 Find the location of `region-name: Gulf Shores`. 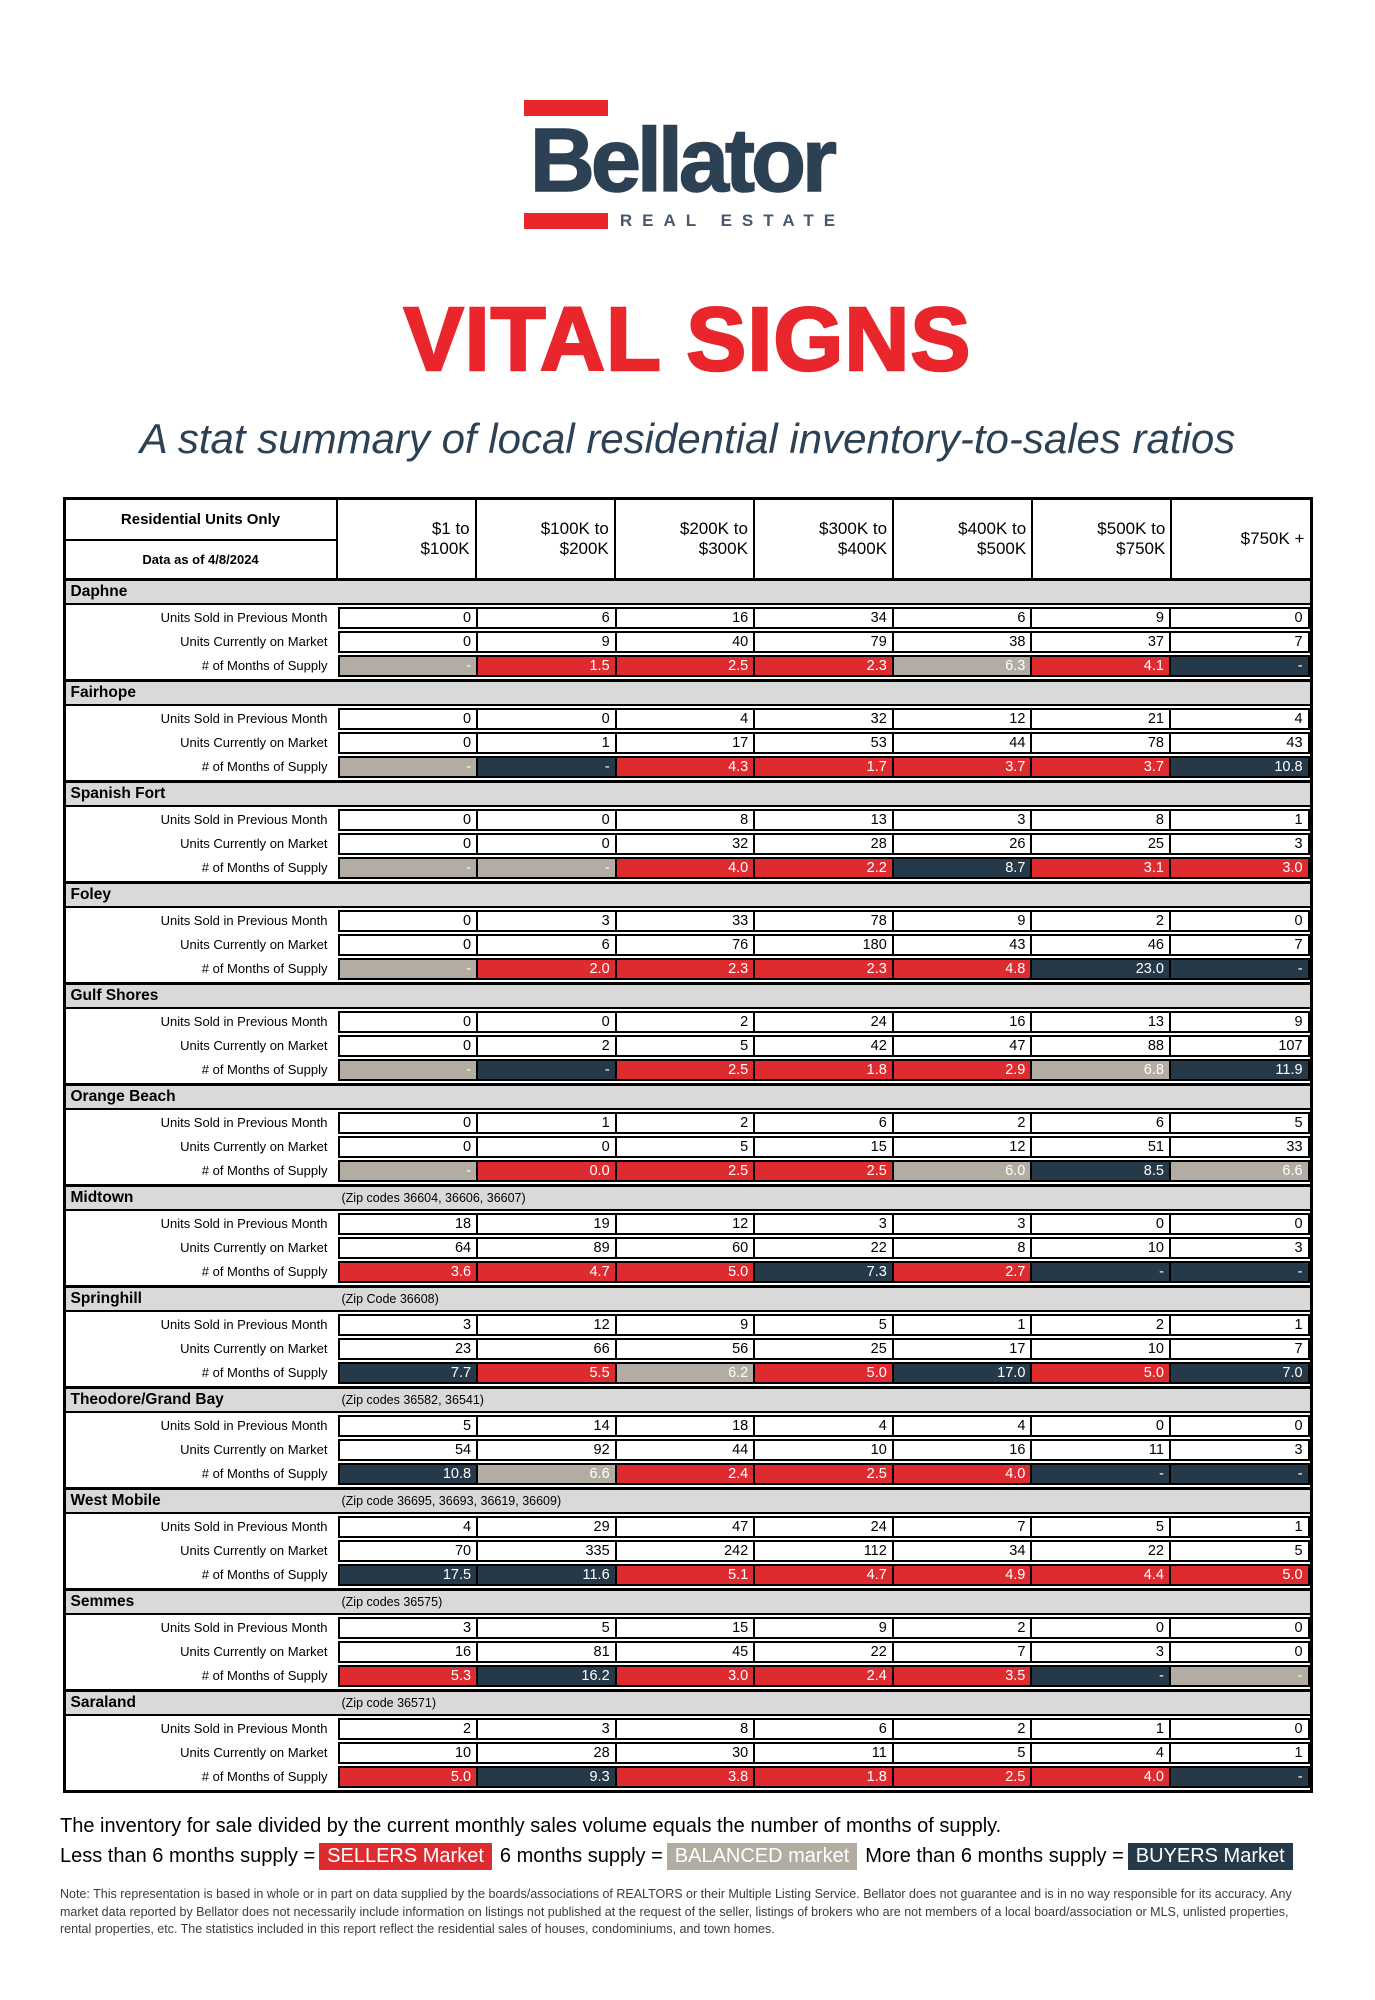

region-name: Gulf Shores is located at coordinates (114, 995).